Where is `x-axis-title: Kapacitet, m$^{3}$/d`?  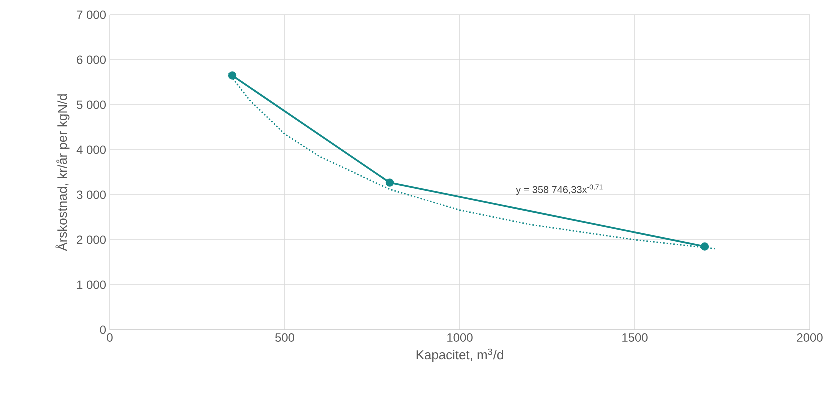 x-axis-title: Kapacitet, m$^{3}$/d is located at coordinates (460, 355).